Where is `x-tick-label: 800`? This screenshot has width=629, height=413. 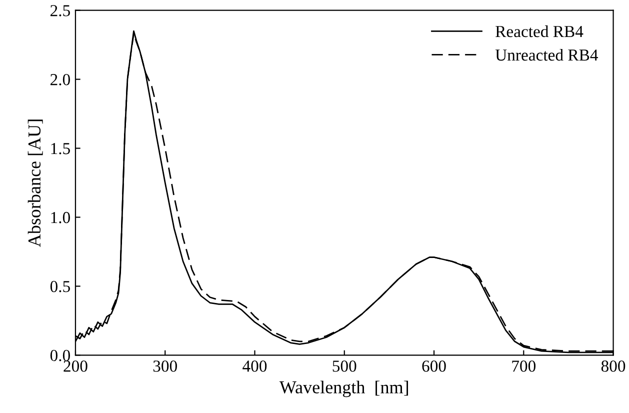
x-tick-label: 800 is located at coordinates (613, 366).